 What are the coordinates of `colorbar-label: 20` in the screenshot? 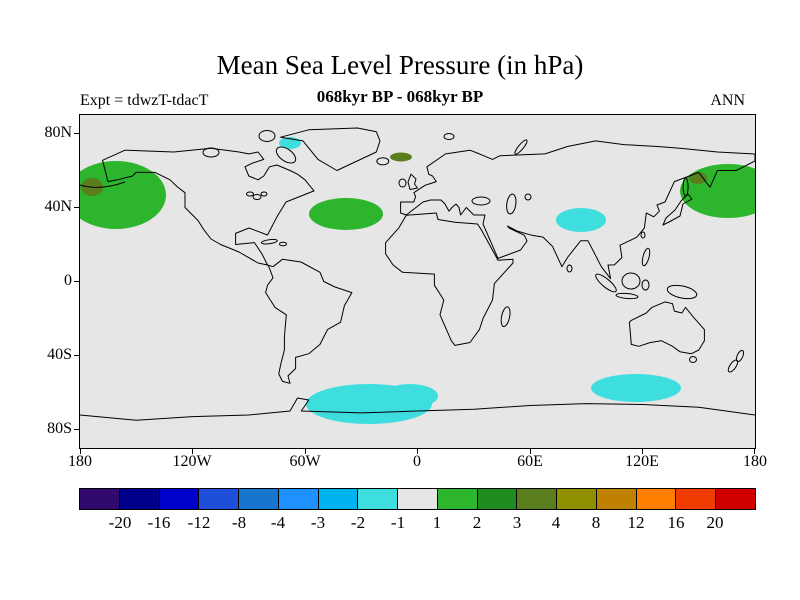 It's located at (715, 522).